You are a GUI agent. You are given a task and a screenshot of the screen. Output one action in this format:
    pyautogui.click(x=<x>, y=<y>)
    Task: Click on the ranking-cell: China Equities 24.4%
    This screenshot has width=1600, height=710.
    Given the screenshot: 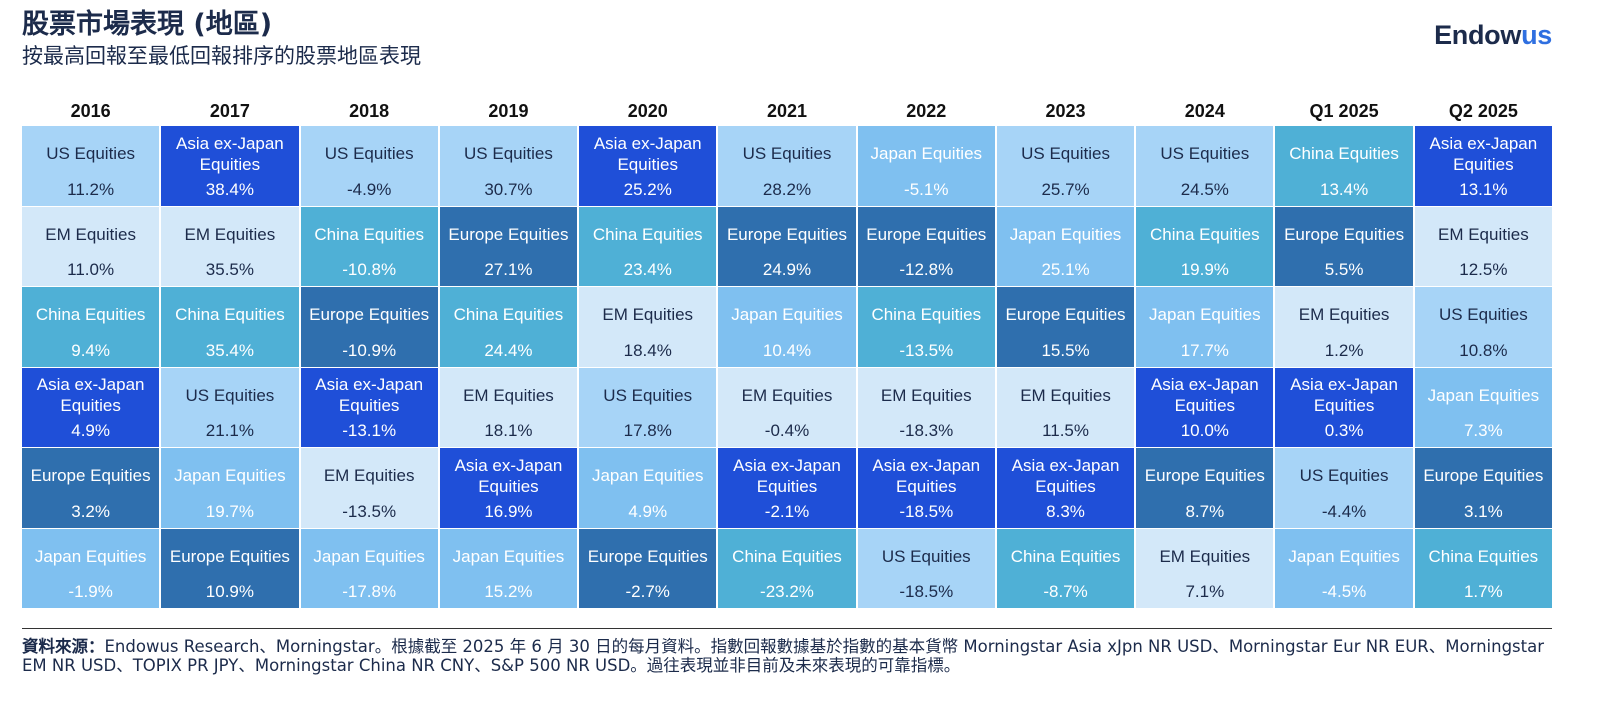 What is the action you would take?
    pyautogui.click(x=508, y=327)
    